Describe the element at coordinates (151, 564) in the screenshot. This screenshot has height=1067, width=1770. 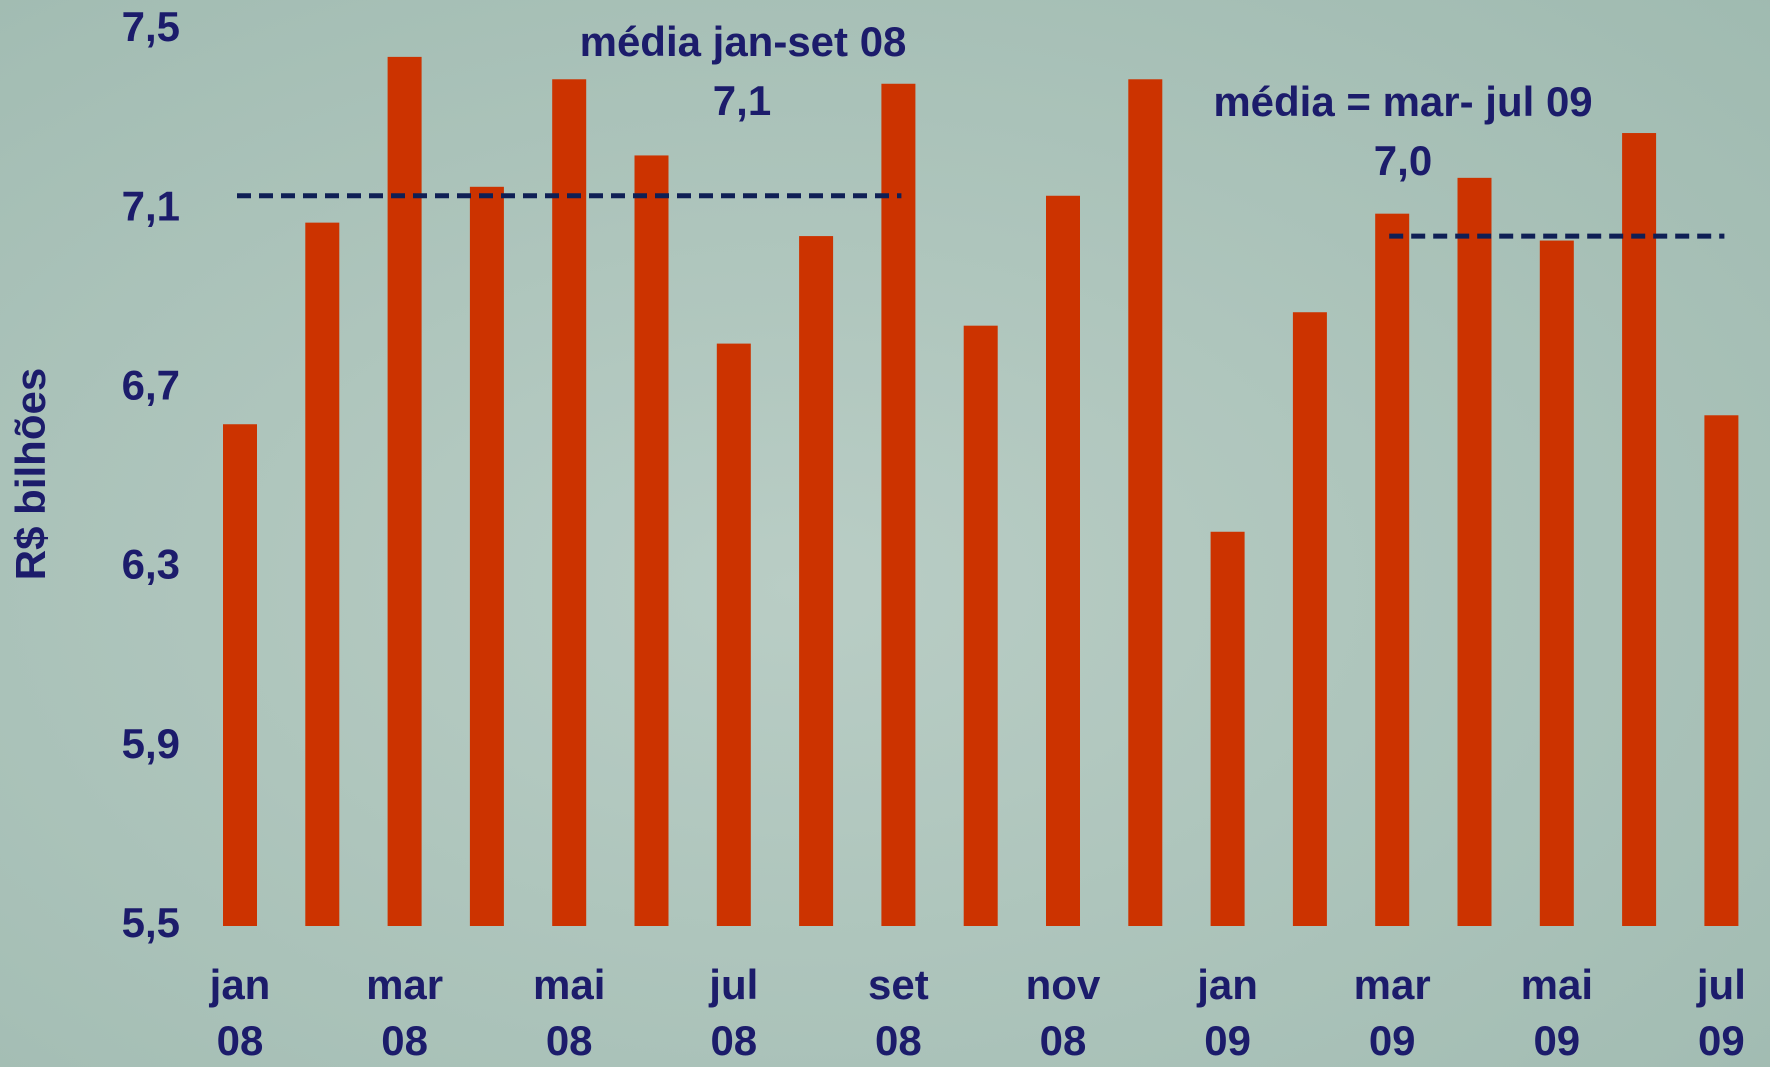
I see `y-tick-label: 6,3` at that location.